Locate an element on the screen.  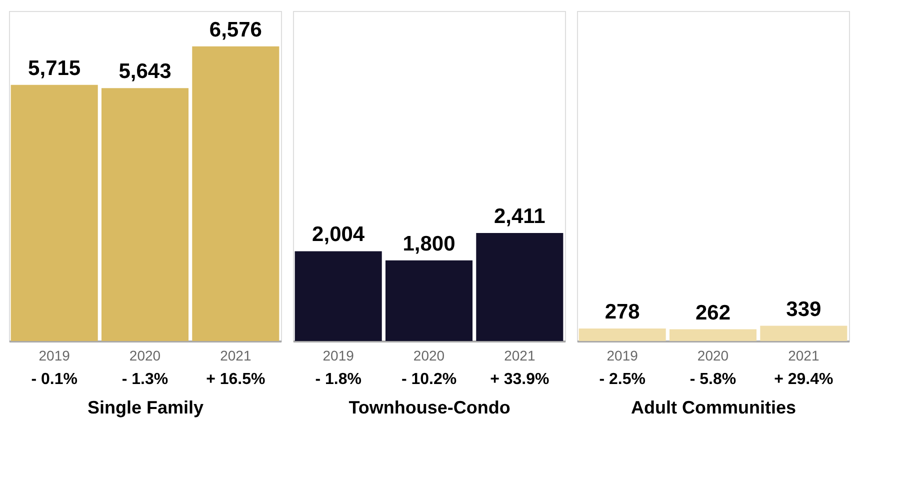
text: - 1.8% is located at coordinates (338, 379).